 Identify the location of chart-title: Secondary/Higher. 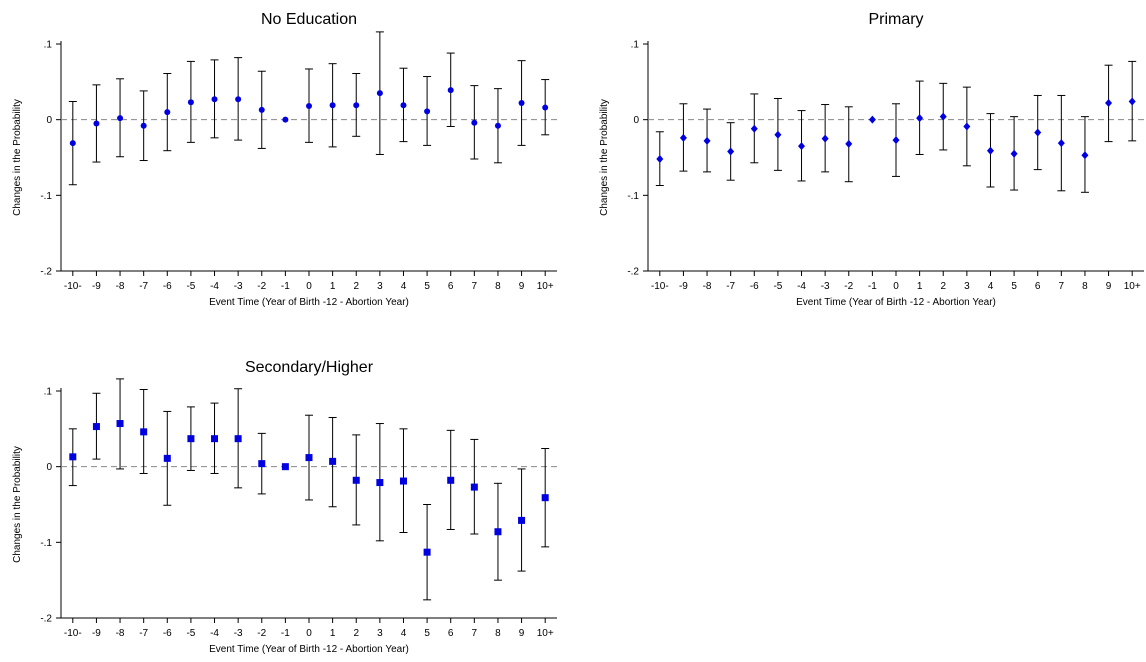
(309, 367).